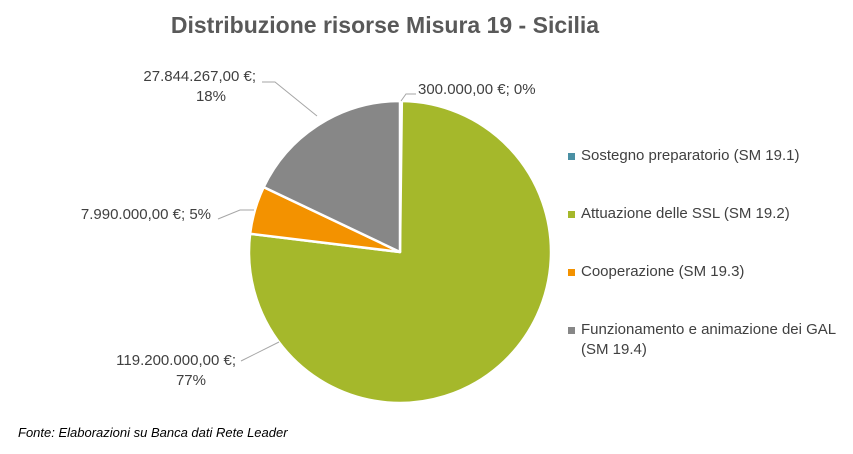 This screenshot has height=454, width=853. Describe the element at coordinates (146, 214) in the screenshot. I see `data-label: 7.990.000,00 €; 5%` at that location.